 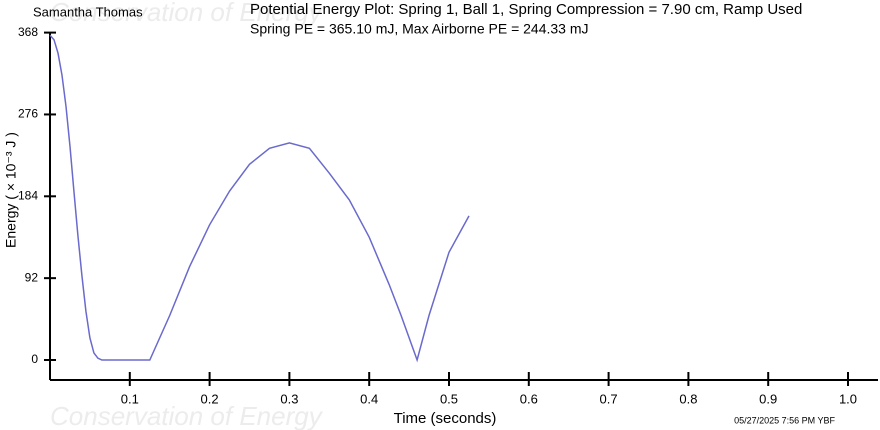 What do you see at coordinates (11, 190) in the screenshot?
I see `y-axis-label: Energy ( × 10⁻³ J )` at bounding box center [11, 190].